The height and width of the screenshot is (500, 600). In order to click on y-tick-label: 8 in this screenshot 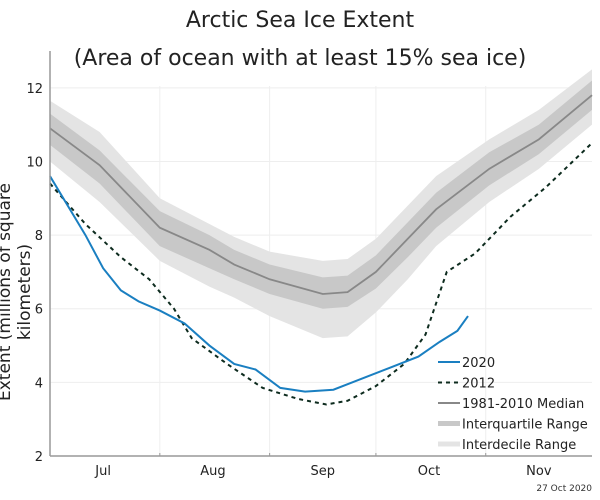, I will do `click(39, 236)`.